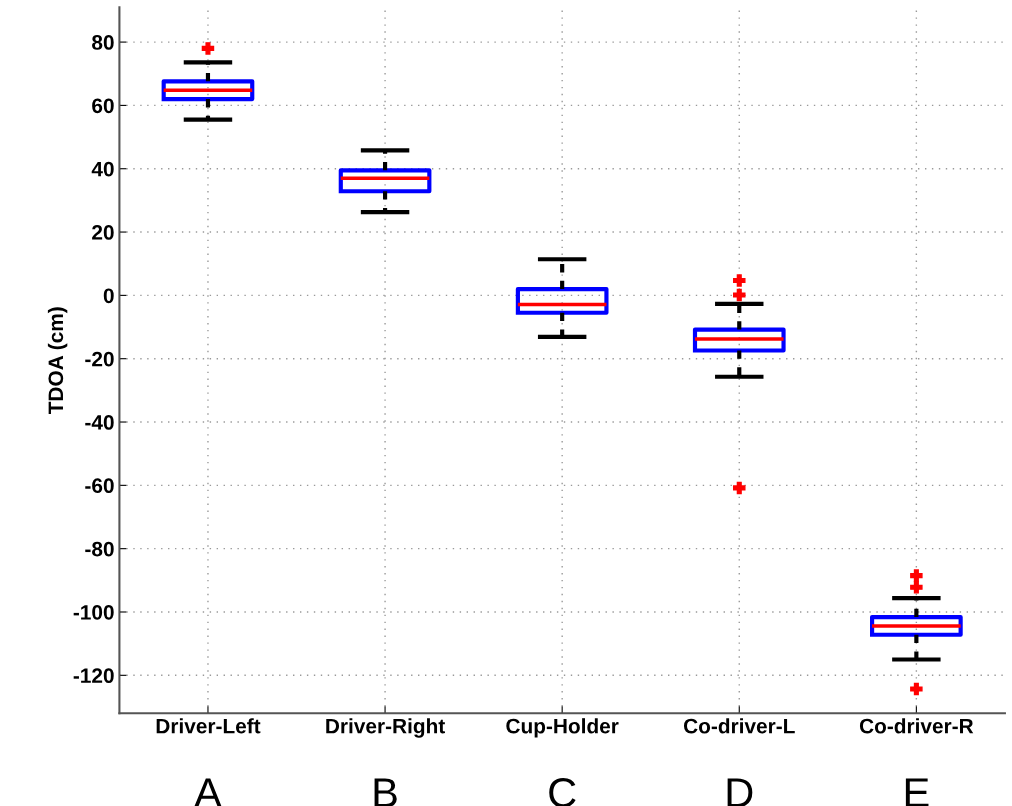 The height and width of the screenshot is (806, 1012). Describe the element at coordinates (102, 169) in the screenshot. I see `y-tick-label: 40` at that location.